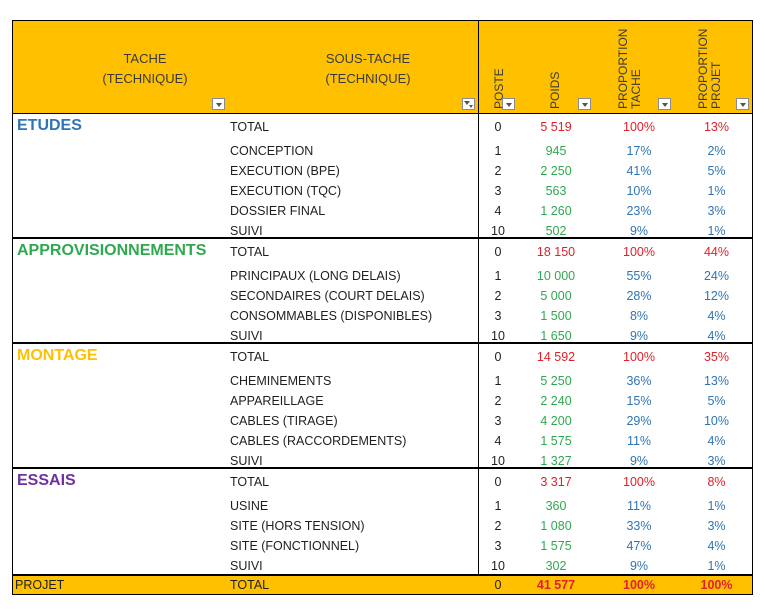 The image size is (765, 615). What do you see at coordinates (284, 421) in the screenshot?
I see `sous-tache-cell: CABLES (TIRAGE)` at bounding box center [284, 421].